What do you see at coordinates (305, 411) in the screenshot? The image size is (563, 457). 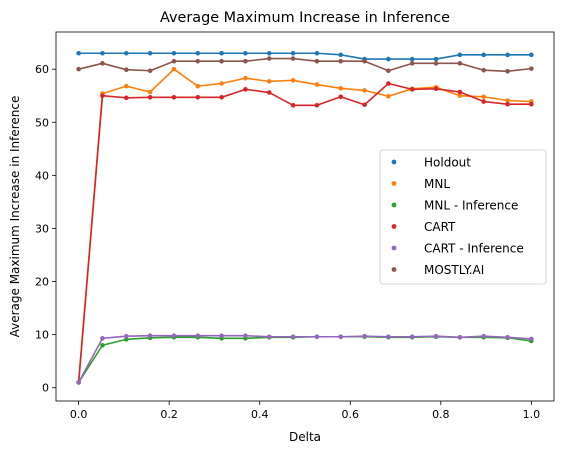 I see `x-axis: 0.0 0.2 0.4 0.6 0.8 1.0` at bounding box center [305, 411].